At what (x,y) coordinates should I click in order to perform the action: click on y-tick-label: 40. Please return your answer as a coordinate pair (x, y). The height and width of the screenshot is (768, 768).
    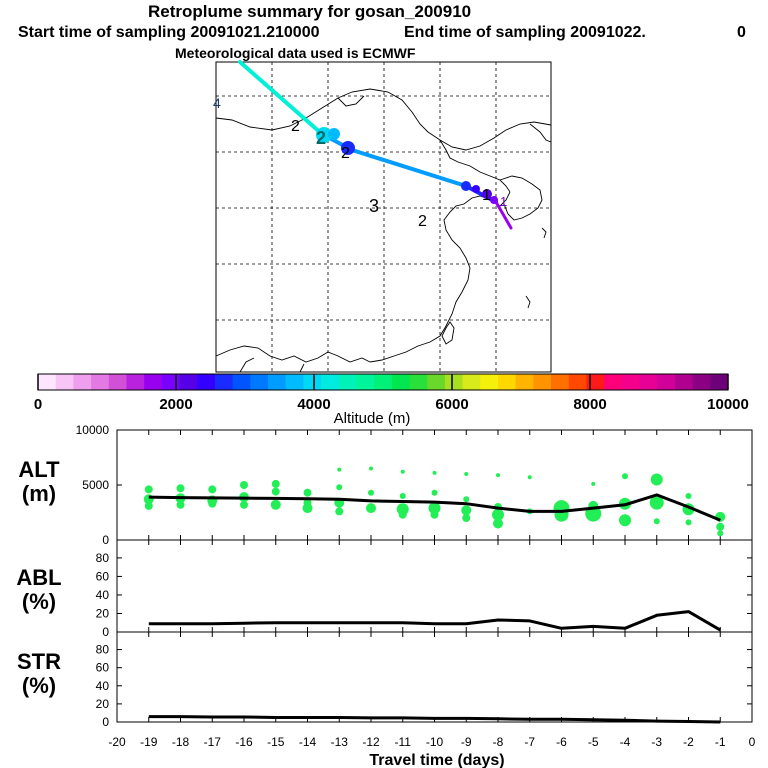
    Looking at the image, I should click on (103, 595).